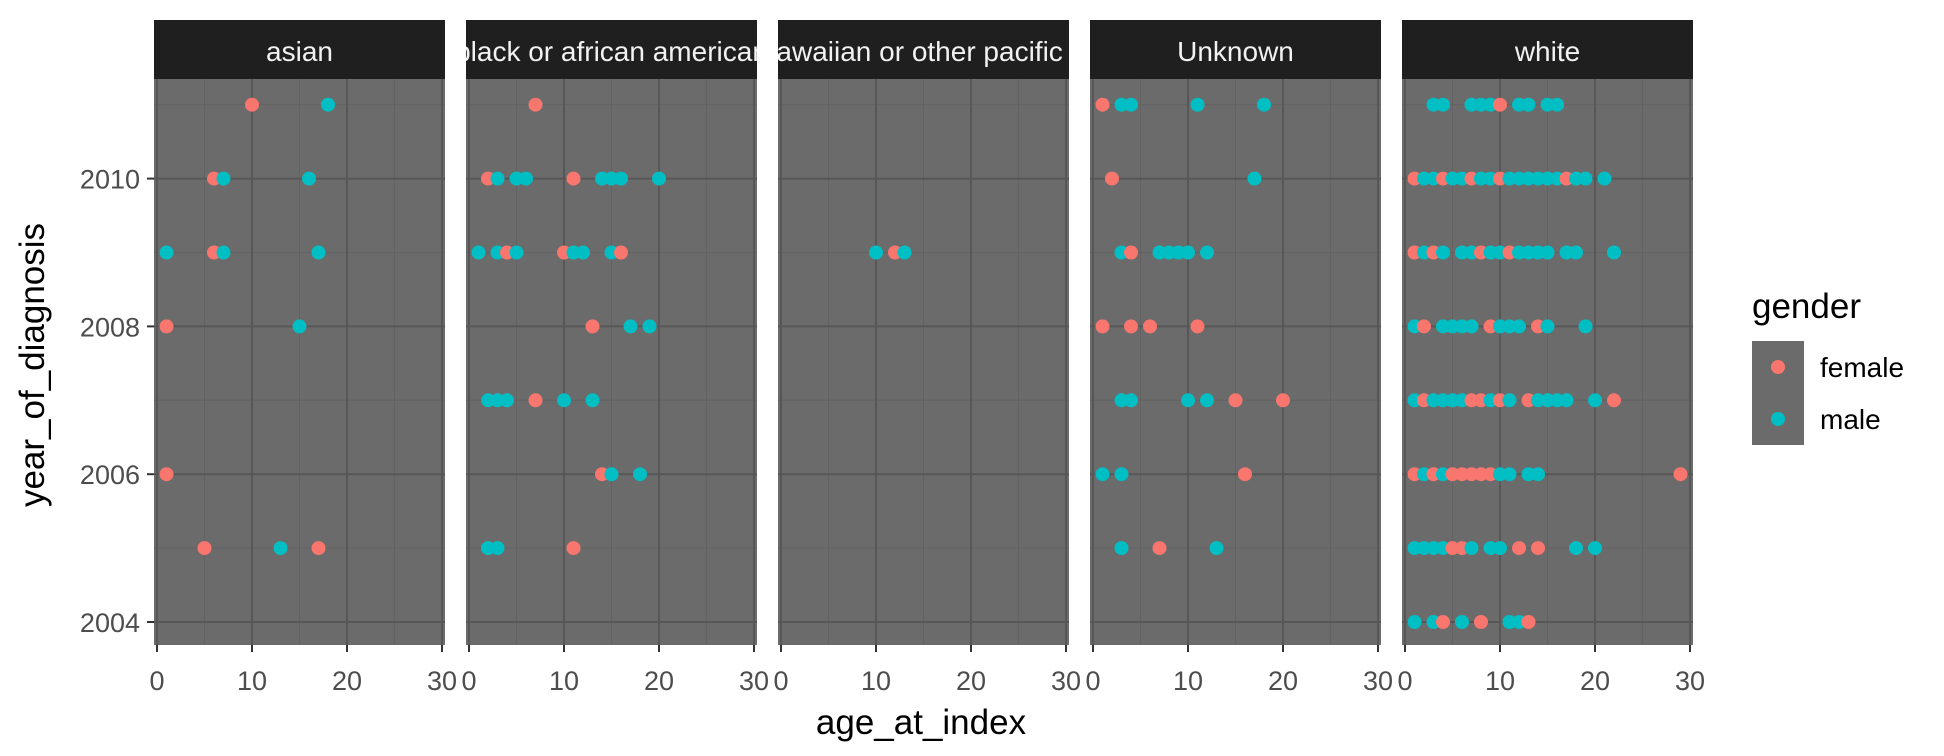 The width and height of the screenshot is (1944, 756). I want to click on x-axis-title: age_at_index, so click(921, 722).